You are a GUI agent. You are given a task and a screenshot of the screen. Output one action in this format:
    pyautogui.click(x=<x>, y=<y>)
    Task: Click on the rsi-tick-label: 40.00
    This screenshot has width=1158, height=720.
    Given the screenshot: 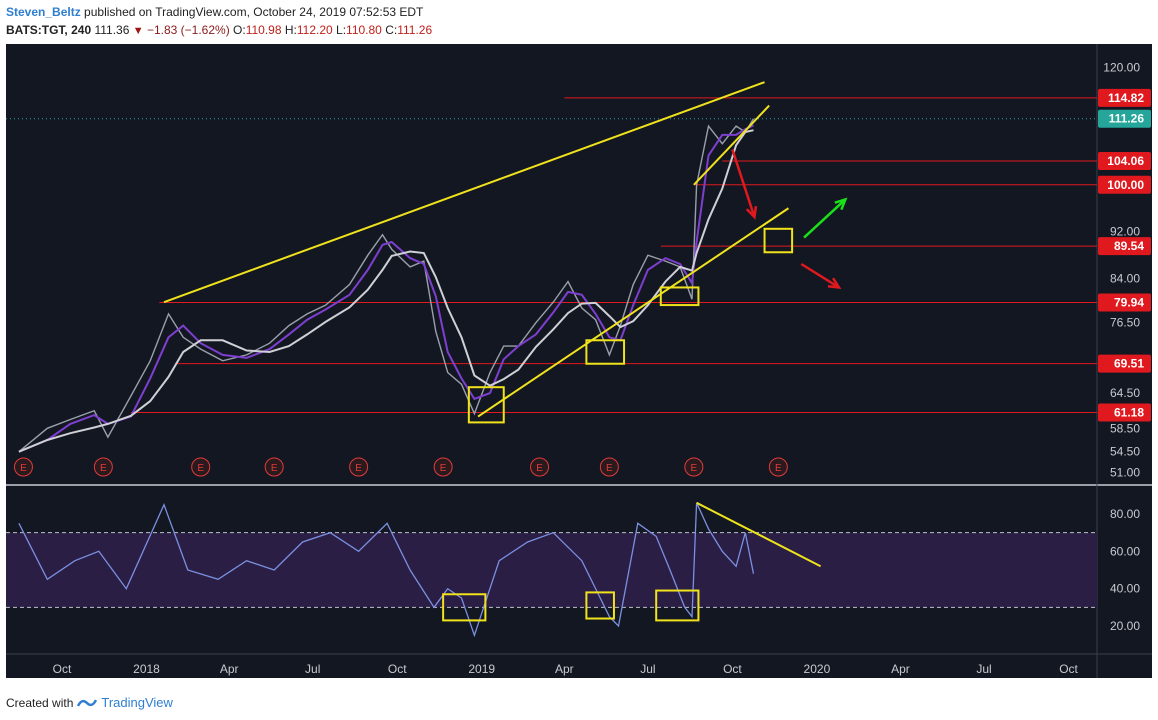 What is the action you would take?
    pyautogui.click(x=1125, y=589)
    